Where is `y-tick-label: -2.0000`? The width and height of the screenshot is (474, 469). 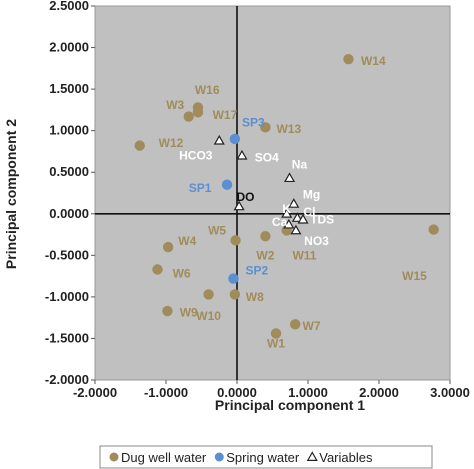 y-tick-label: -2.0000 is located at coordinates (67, 379).